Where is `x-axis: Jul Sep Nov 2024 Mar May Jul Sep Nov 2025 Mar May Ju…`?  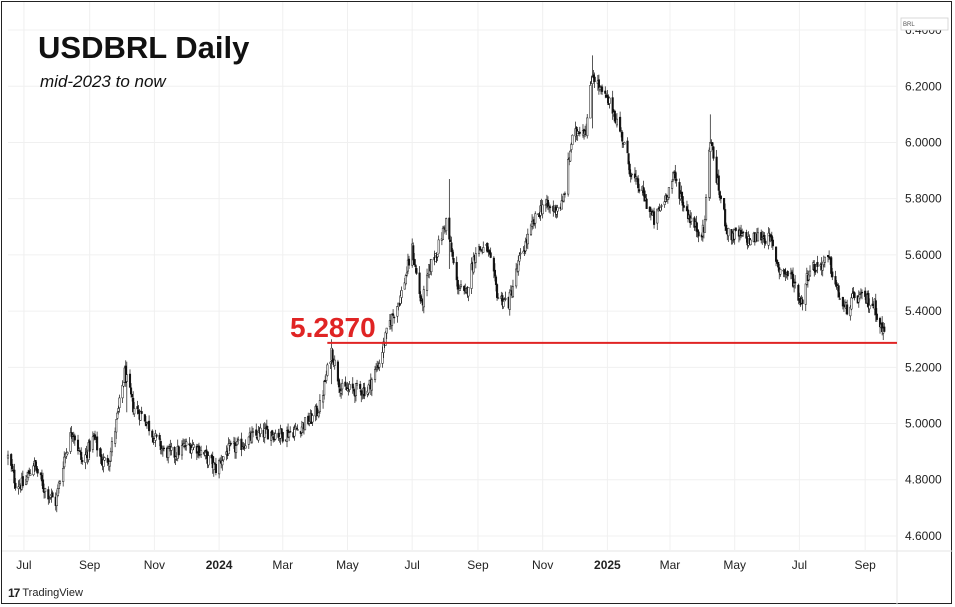 x-axis: Jul Sep Nov 2024 Mar May Jul Sep Nov 2025 Mar May Ju… is located at coordinates (446, 565).